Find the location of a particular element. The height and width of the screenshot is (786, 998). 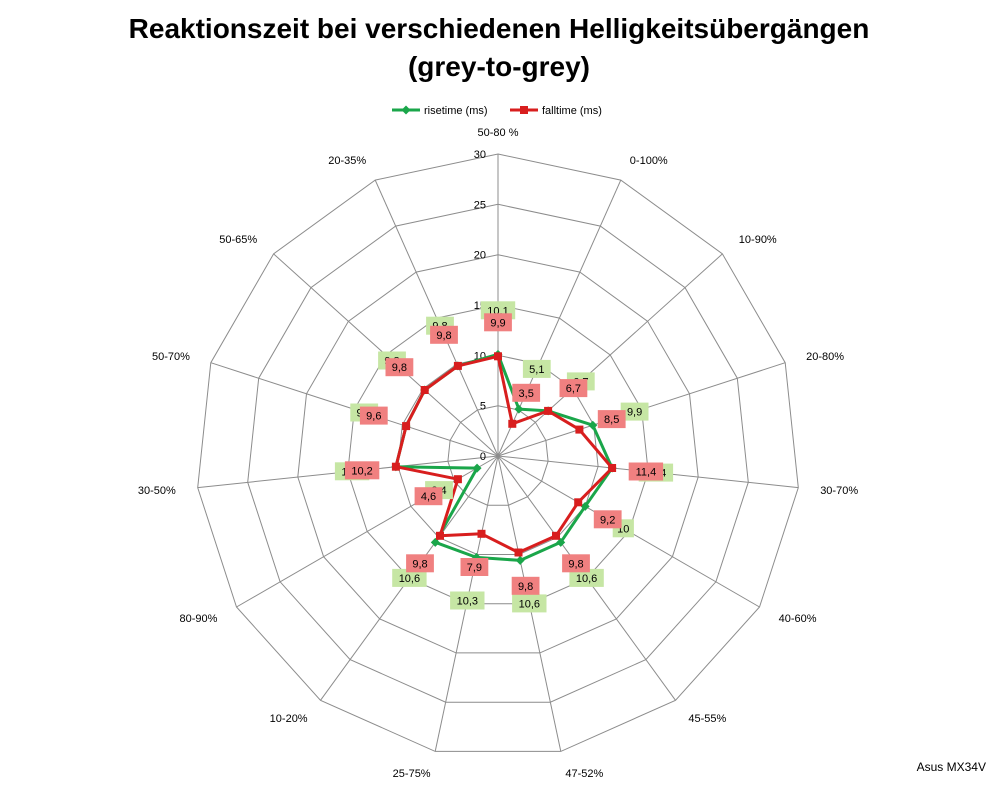

legend-risetime-label: risetime (ms) is located at coordinates (456, 111).